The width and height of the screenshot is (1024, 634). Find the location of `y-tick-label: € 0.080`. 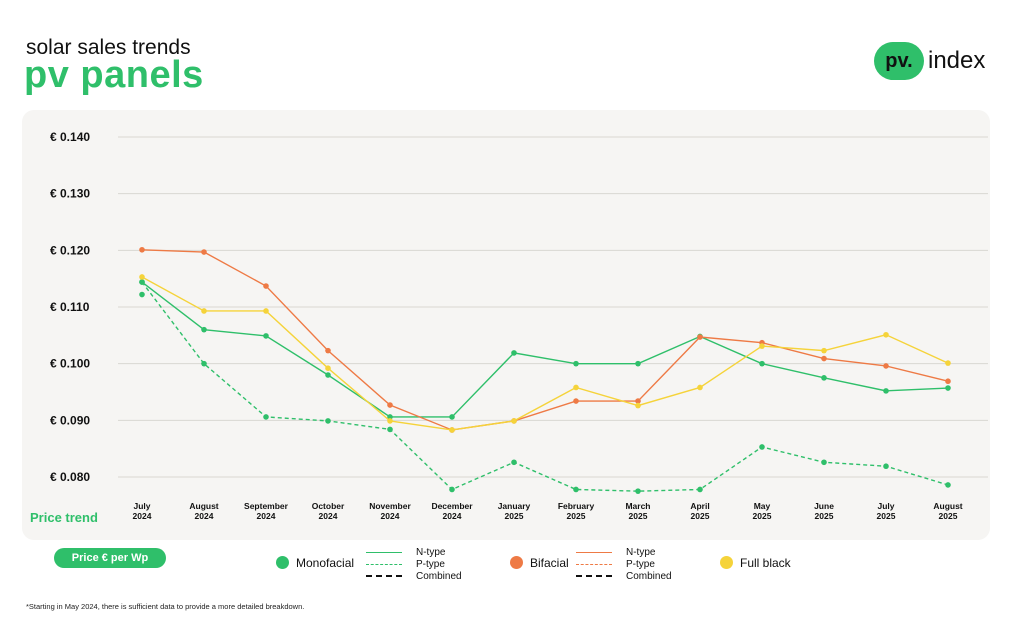

y-tick-label: € 0.080 is located at coordinates (70, 477).